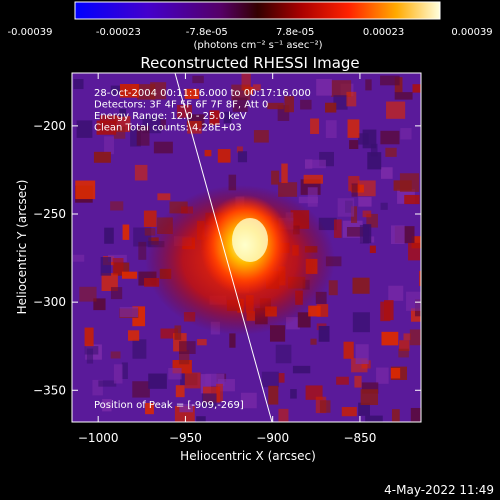 Image resolution: width=500 pixels, height=500 pixels. I want to click on colorbar-tick-label: -0.00039, so click(30, 32).